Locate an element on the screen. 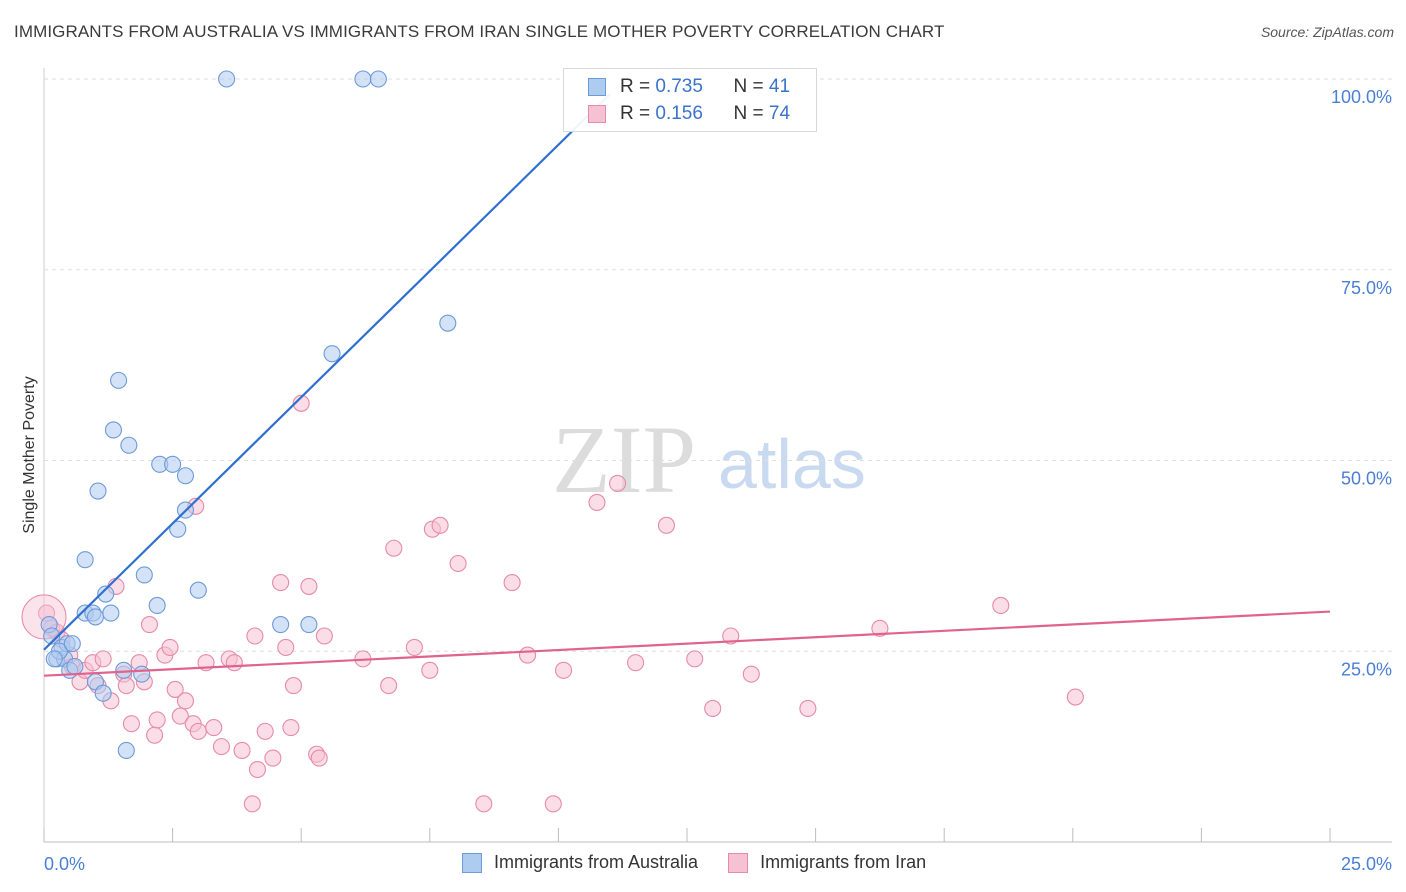 This screenshot has height=892, width=1406. x-tick-label-max: 25.0% is located at coordinates (1366, 864).